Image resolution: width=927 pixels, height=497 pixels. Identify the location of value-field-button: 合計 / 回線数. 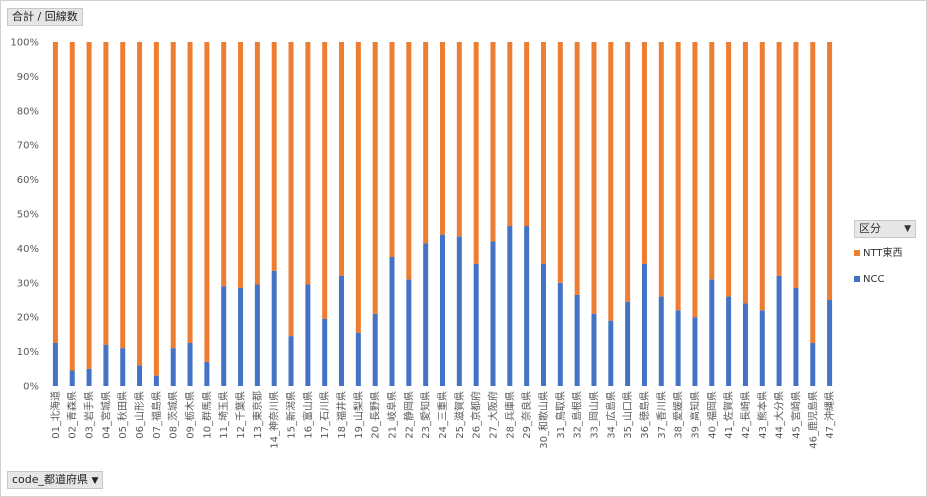
(45, 17).